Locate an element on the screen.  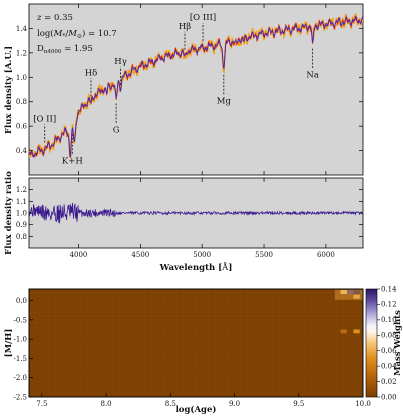
heatmap-x-ticks: 7.5 8.0 8.5 9.0 9.5 10.0 is located at coordinates (203, 400).